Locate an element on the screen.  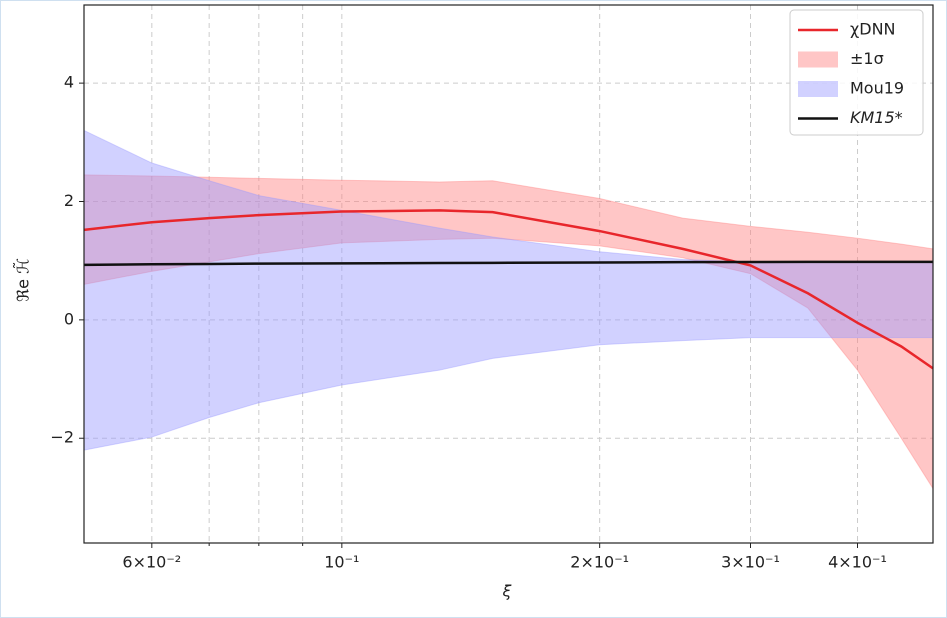
x-tick-label: 2×10⁻¹ is located at coordinates (599, 562).